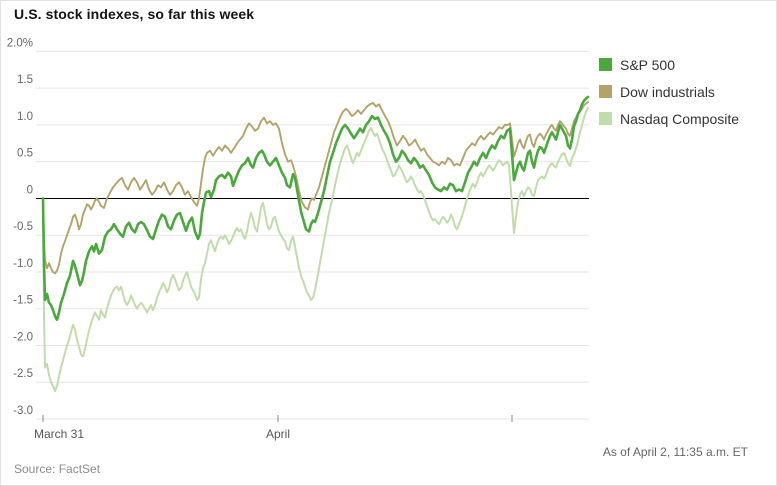 The width and height of the screenshot is (777, 486). What do you see at coordinates (23, 227) in the screenshot?
I see `y-axis-tick-label: -0.5` at bounding box center [23, 227].